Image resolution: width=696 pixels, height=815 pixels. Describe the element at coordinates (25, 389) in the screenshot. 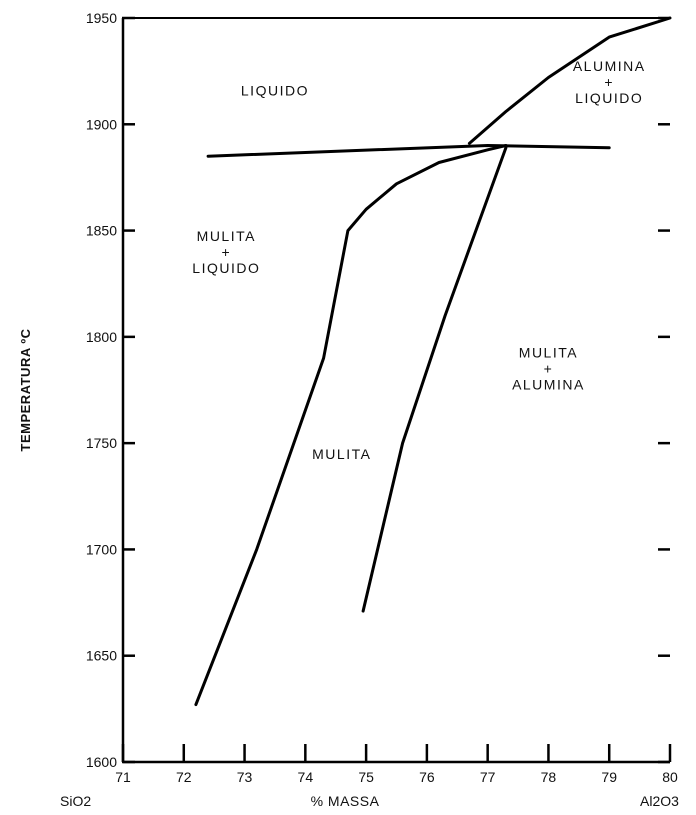

I see `y-axis-title: TEMPERATURA ºC` at that location.